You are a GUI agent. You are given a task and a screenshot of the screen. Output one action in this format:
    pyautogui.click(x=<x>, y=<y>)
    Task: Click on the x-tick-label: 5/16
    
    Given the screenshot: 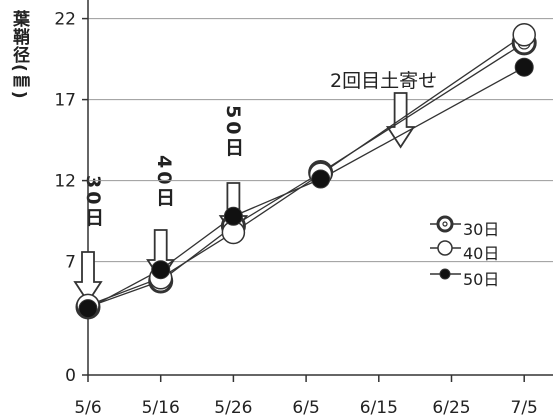 What is the action you would take?
    pyautogui.click(x=161, y=408)
    